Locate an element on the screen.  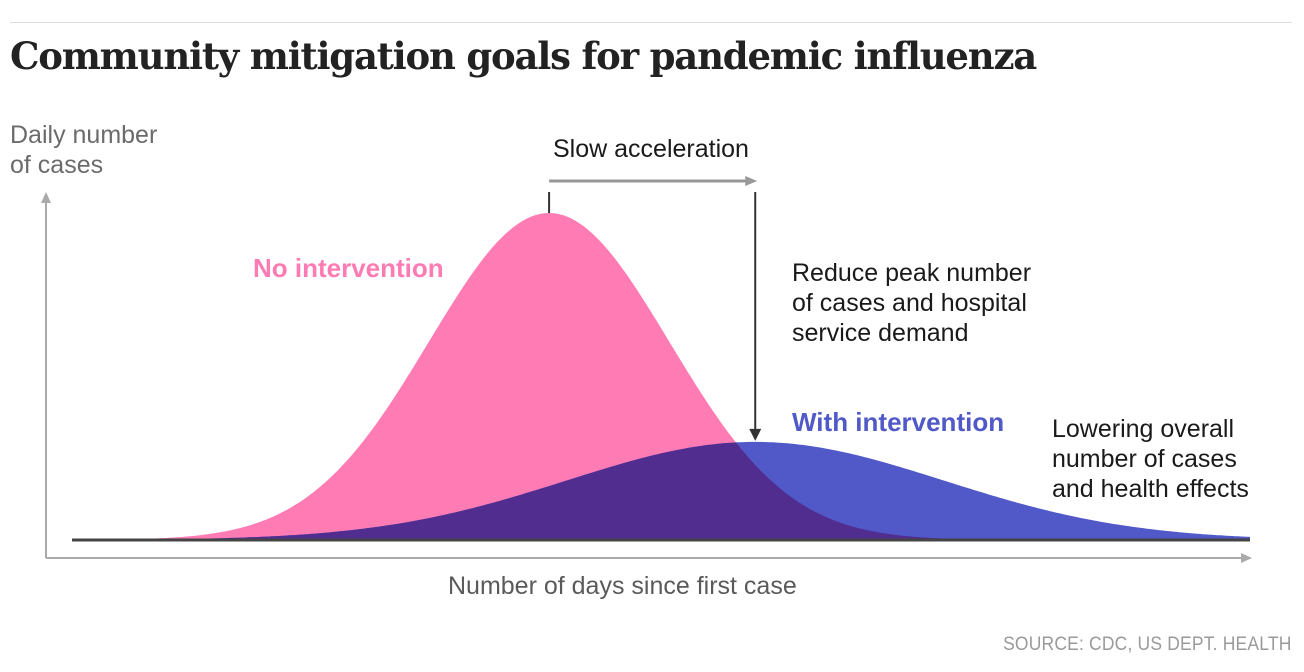
annotation-lowering-overall-line-2: number of cases is located at coordinates (1144, 459).